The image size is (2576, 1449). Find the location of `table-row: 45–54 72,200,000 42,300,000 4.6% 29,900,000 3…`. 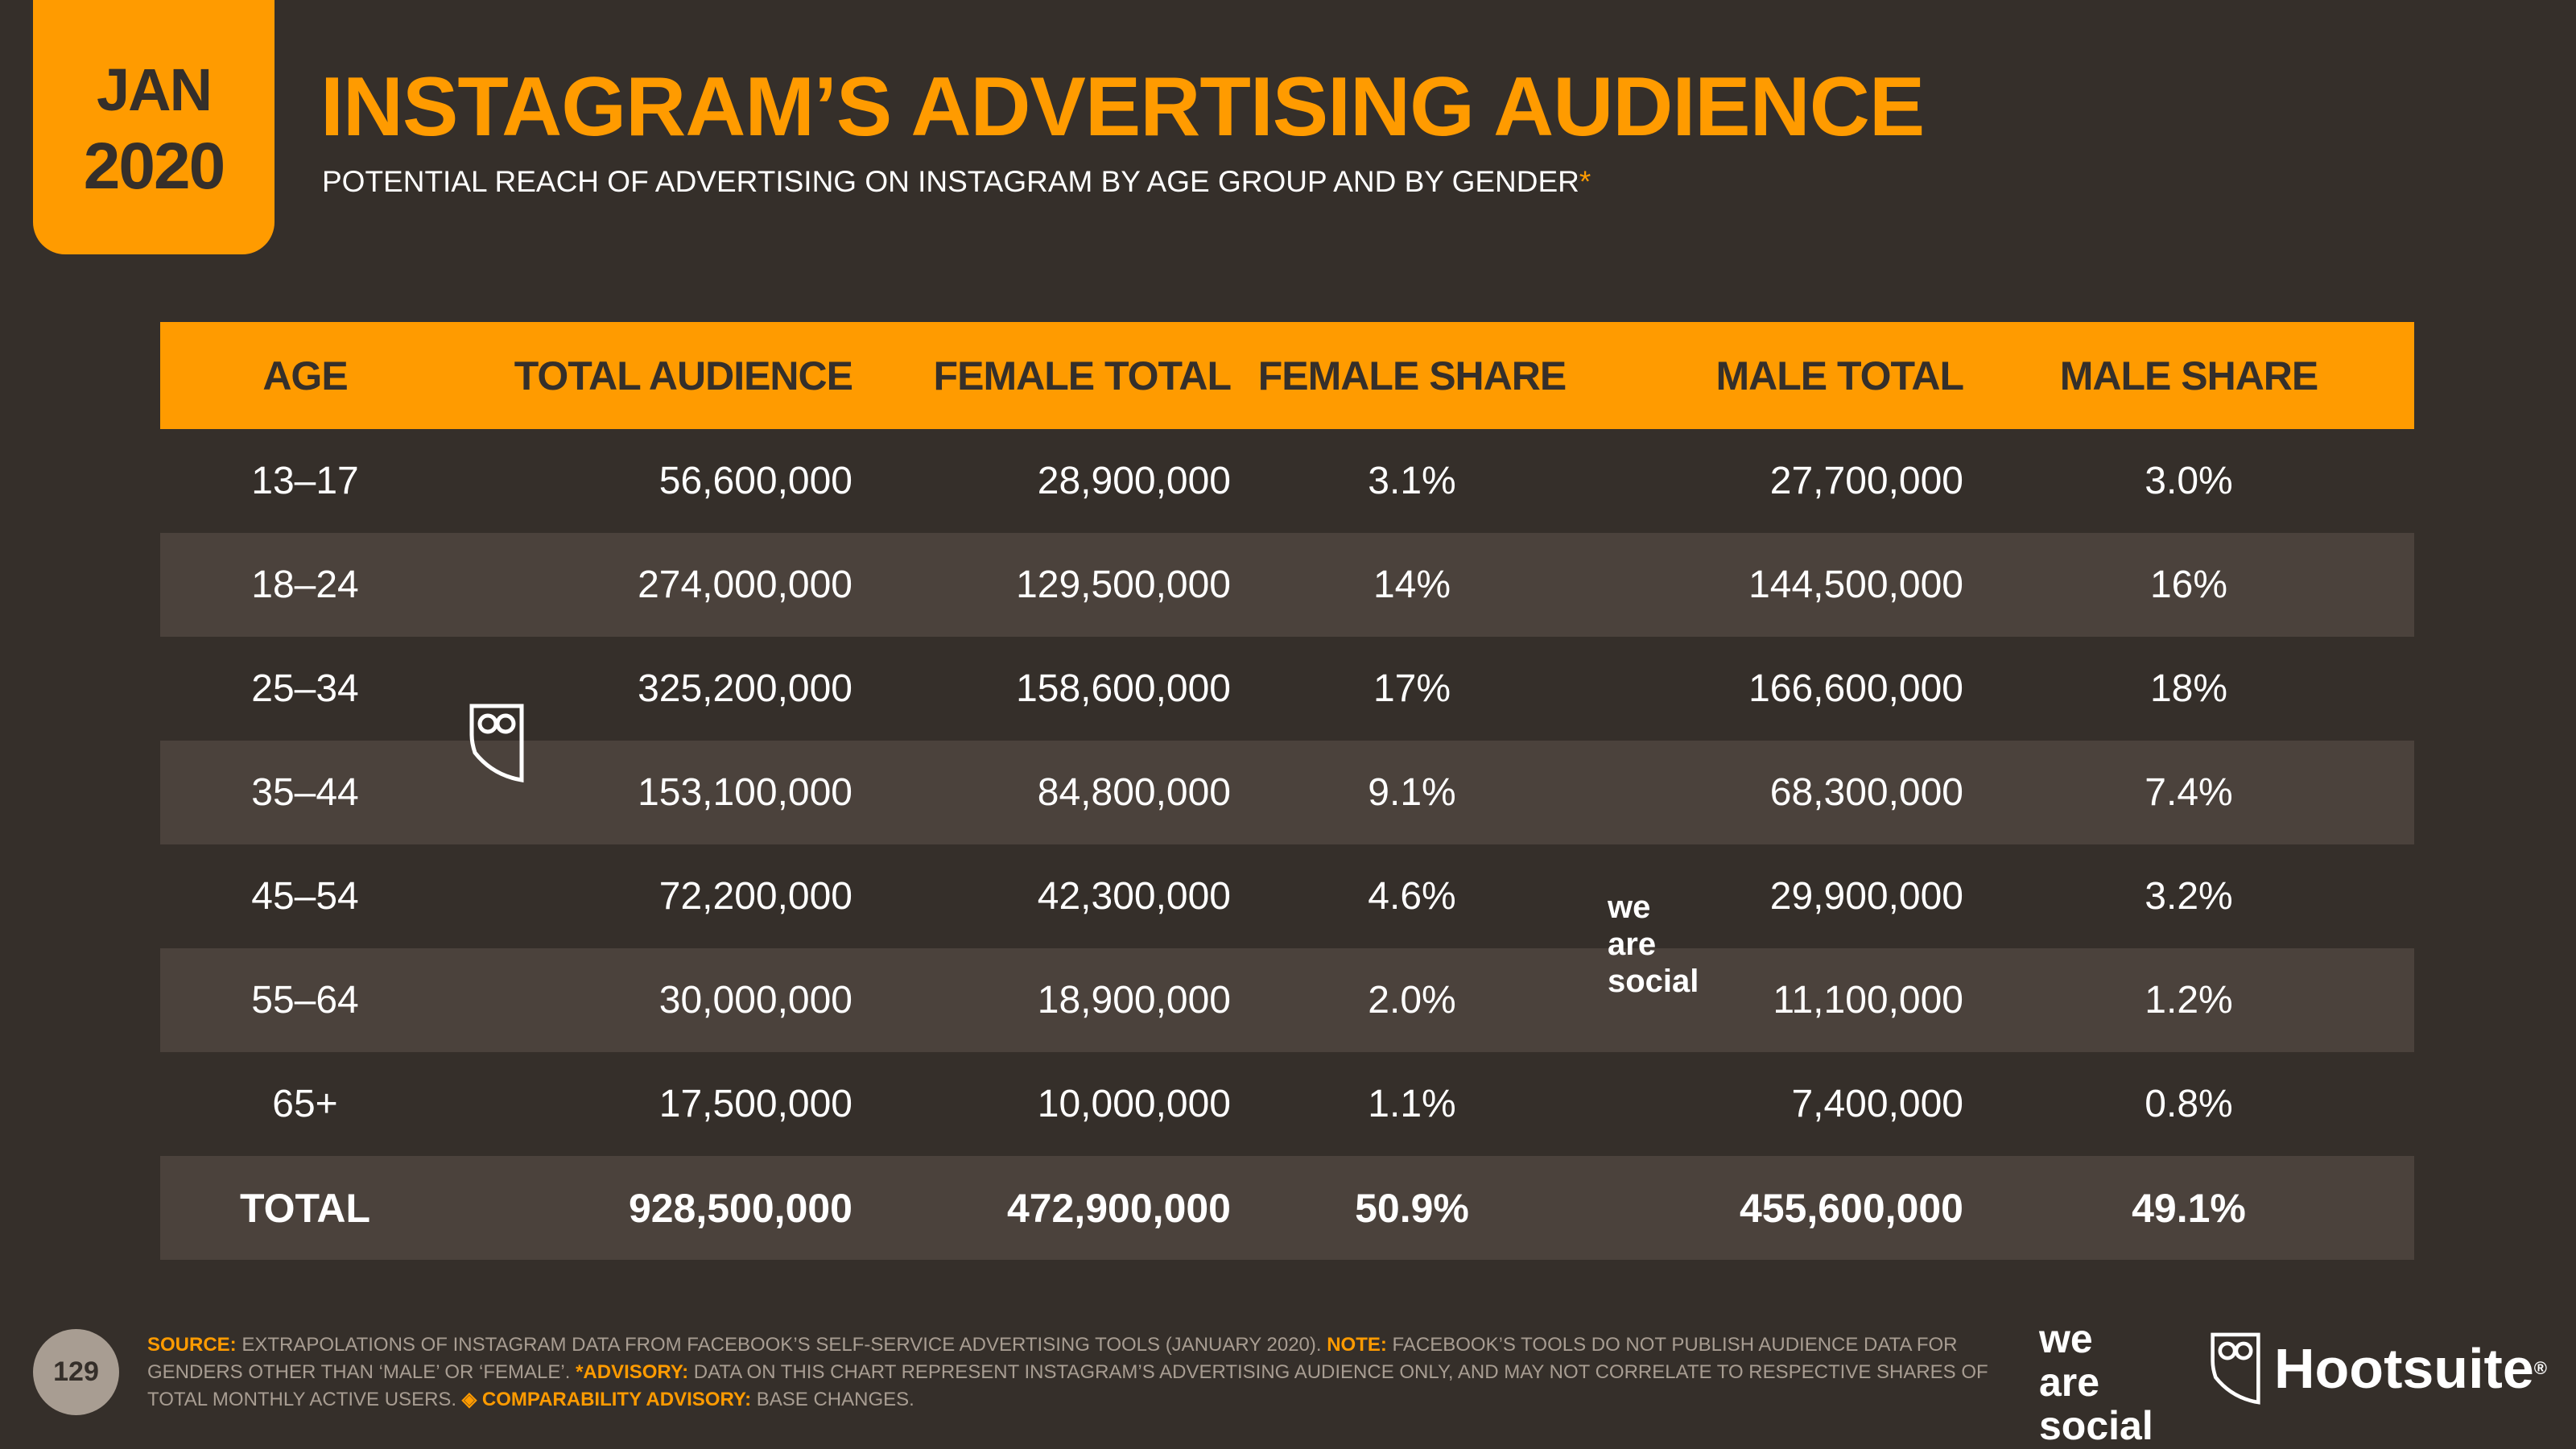

table-row: 45–54 72,200,000 42,300,000 4.6% 29,900,000 3… is located at coordinates (1287, 896).